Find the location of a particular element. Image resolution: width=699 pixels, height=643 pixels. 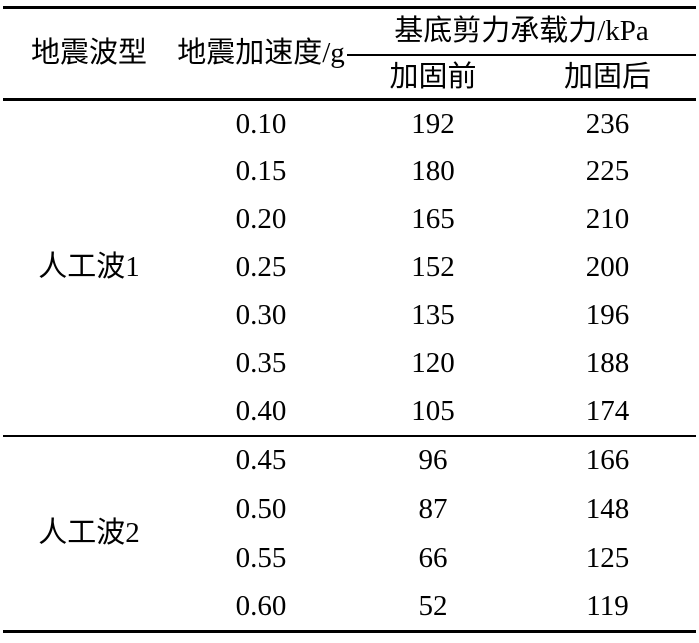

header-before-reinforcement: 加固前 is located at coordinates (433, 78).